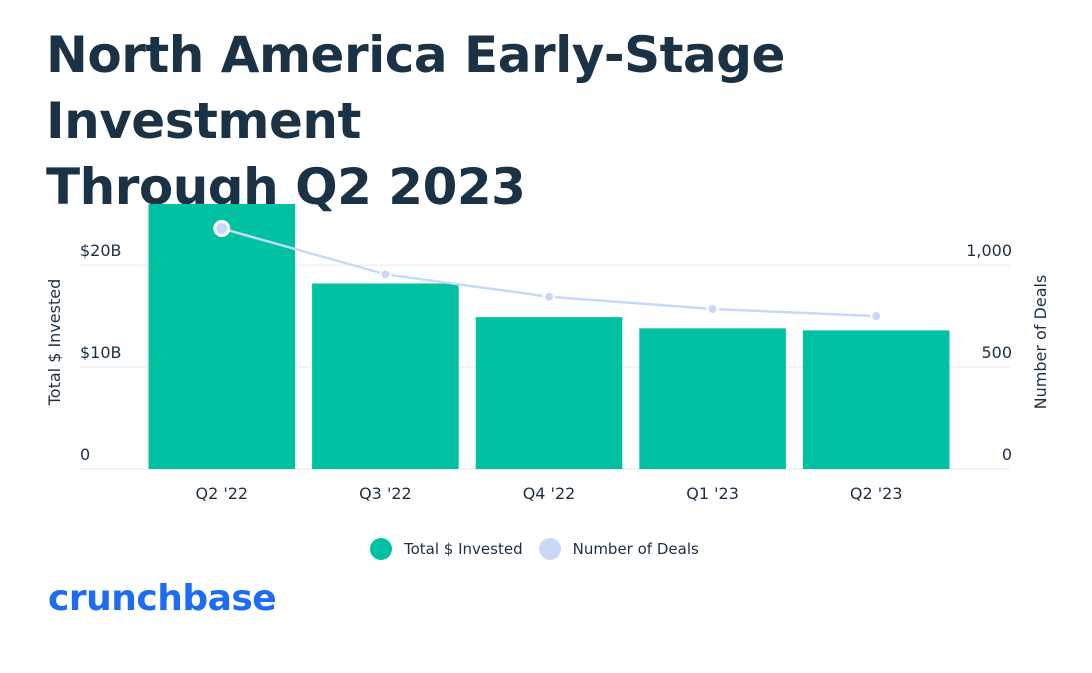 This screenshot has height=673, width=1092. What do you see at coordinates (876, 493) in the screenshot?
I see `x-tick-label-4: Q2 '23` at bounding box center [876, 493].